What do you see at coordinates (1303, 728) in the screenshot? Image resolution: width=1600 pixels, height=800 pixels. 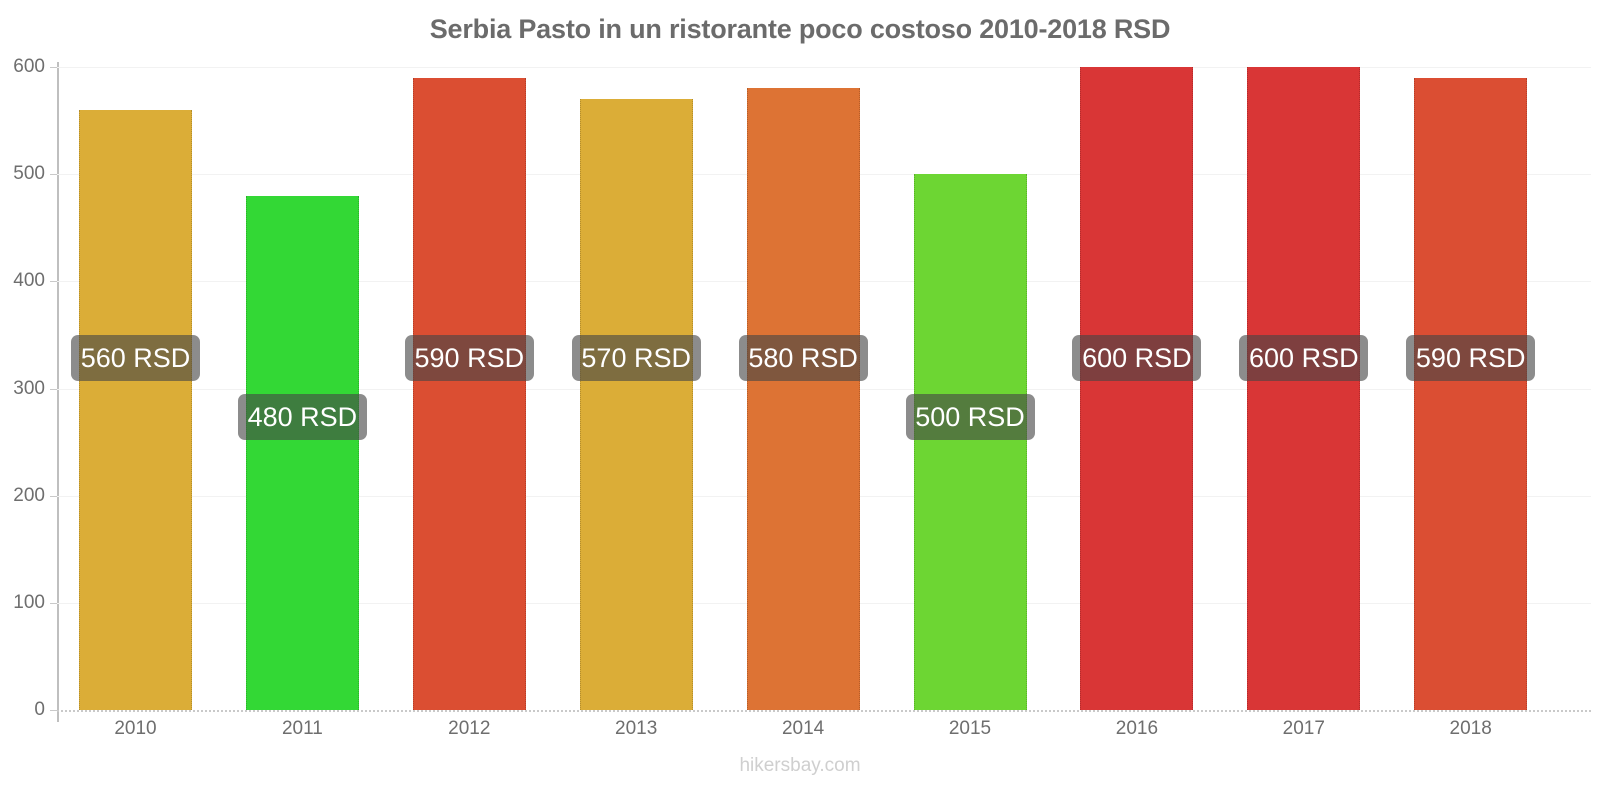 I see `x-axis-label-2017: 2017` at bounding box center [1303, 728].